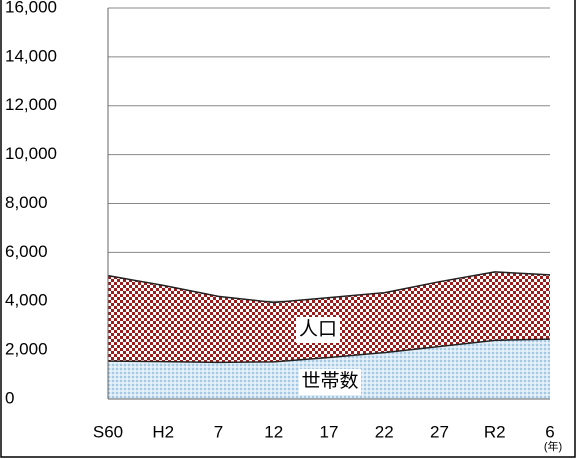 The width and height of the screenshot is (577, 459). I want to click on x-tick-label: R2, so click(495, 431).